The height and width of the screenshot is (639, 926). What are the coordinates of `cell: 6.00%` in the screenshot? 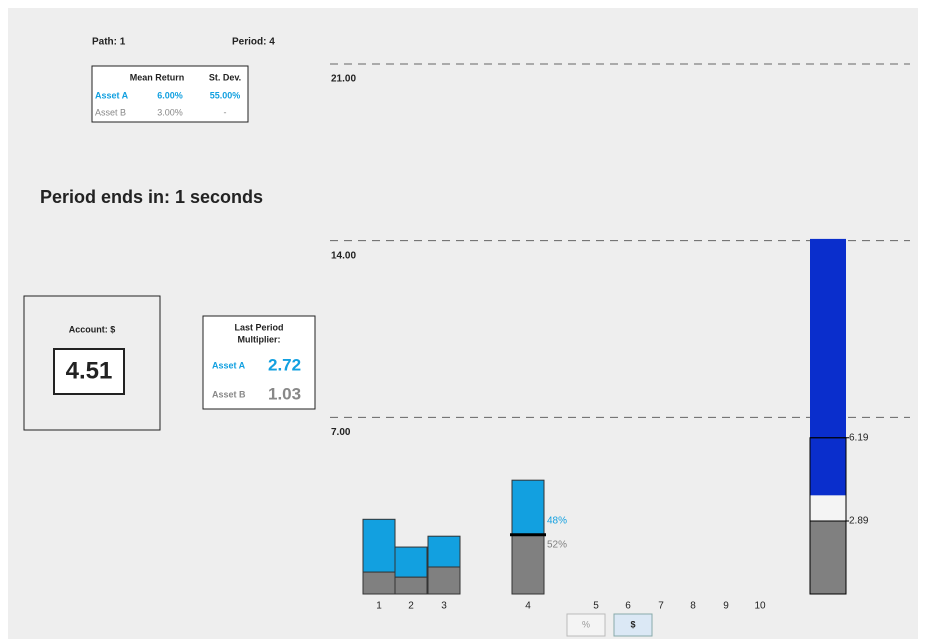 It's located at (170, 95).